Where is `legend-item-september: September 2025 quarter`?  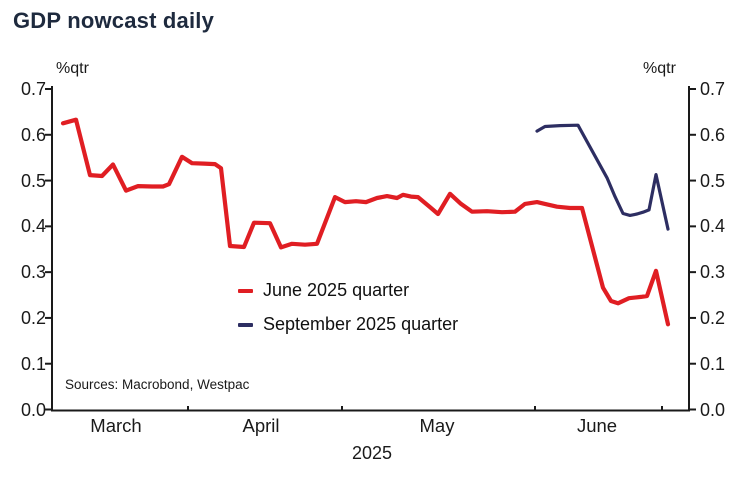
legend-item-september: September 2025 quarter is located at coordinates (348, 324).